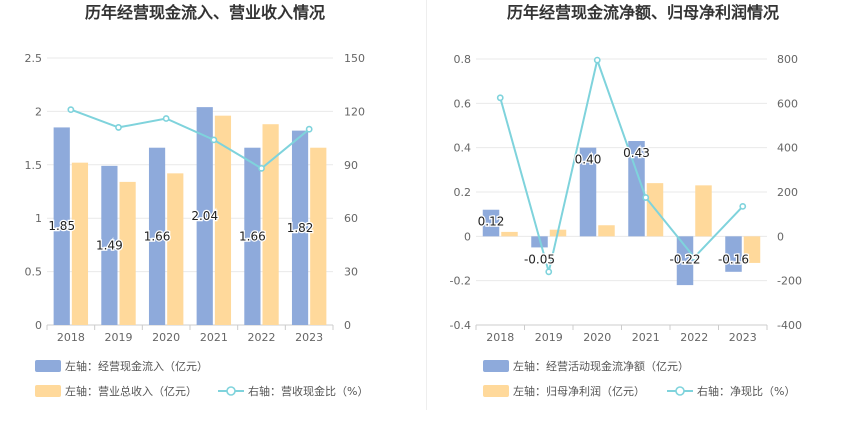  What do you see at coordinates (601, 366) in the screenshot?
I see `legend-label: 左轴：经营活动现金流净额（亿元）` at bounding box center [601, 366].